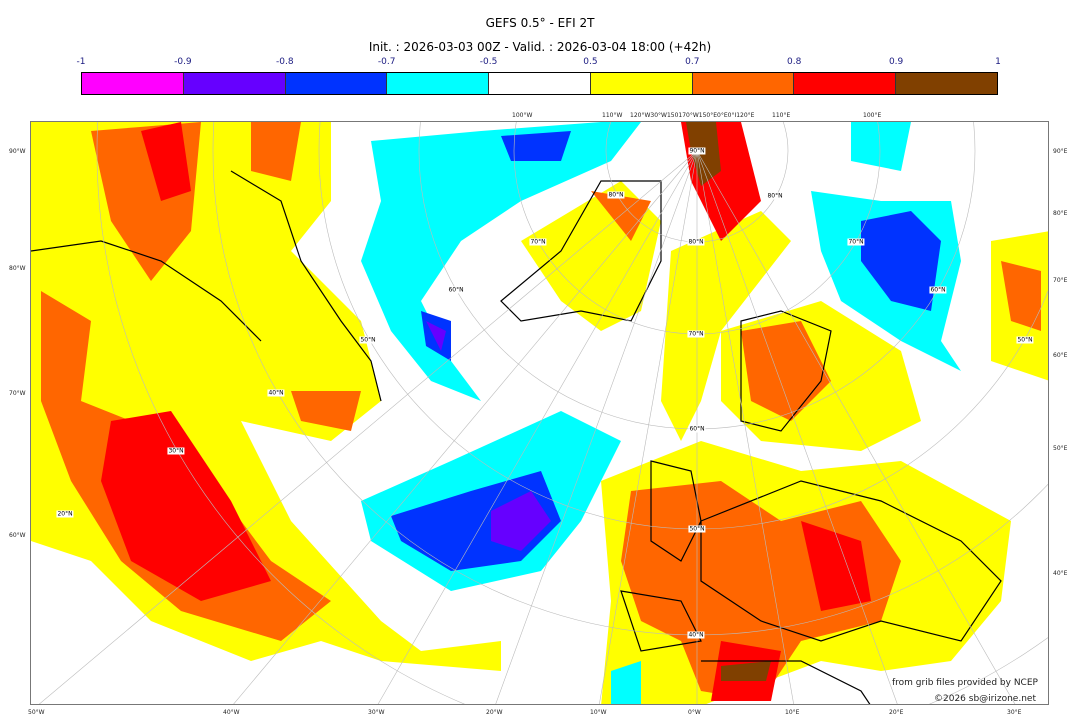 The image size is (1080, 718). Describe the element at coordinates (1060, 448) in the screenshot. I see `right-axis-label: 50°E` at that location.